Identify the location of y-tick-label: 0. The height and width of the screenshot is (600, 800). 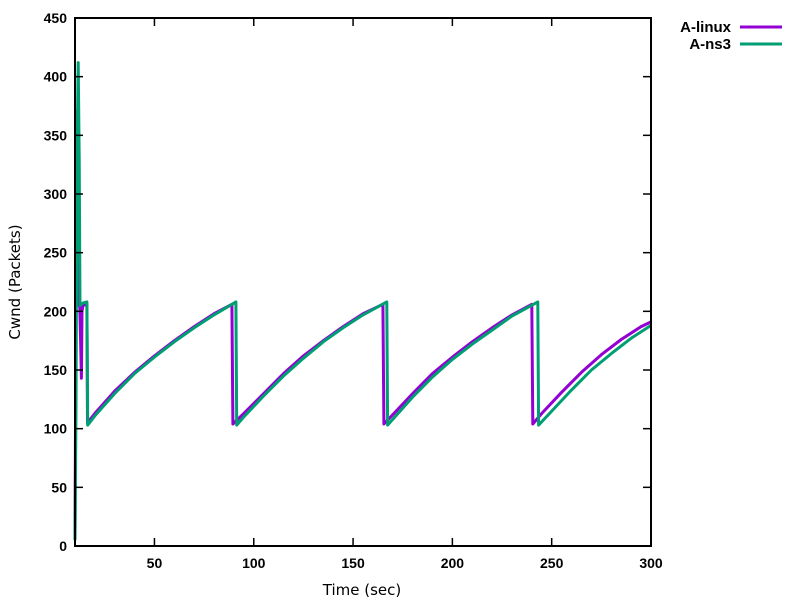
(63, 546).